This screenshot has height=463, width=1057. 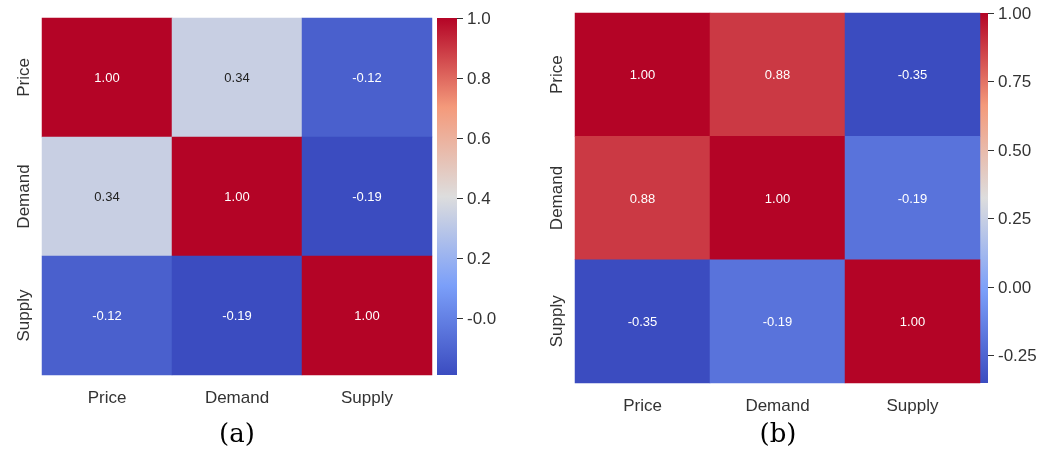 What do you see at coordinates (237, 433) in the screenshot?
I see `text: (a)` at bounding box center [237, 433].